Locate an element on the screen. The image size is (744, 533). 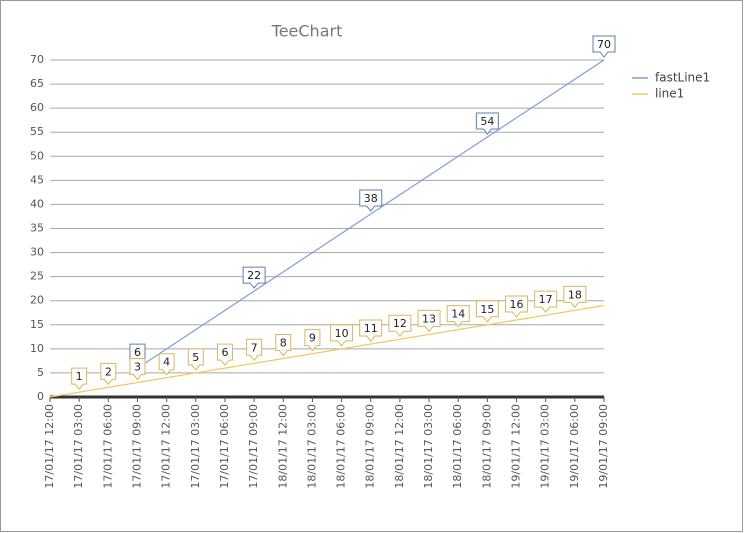
data-label: 1 is located at coordinates (79, 378).